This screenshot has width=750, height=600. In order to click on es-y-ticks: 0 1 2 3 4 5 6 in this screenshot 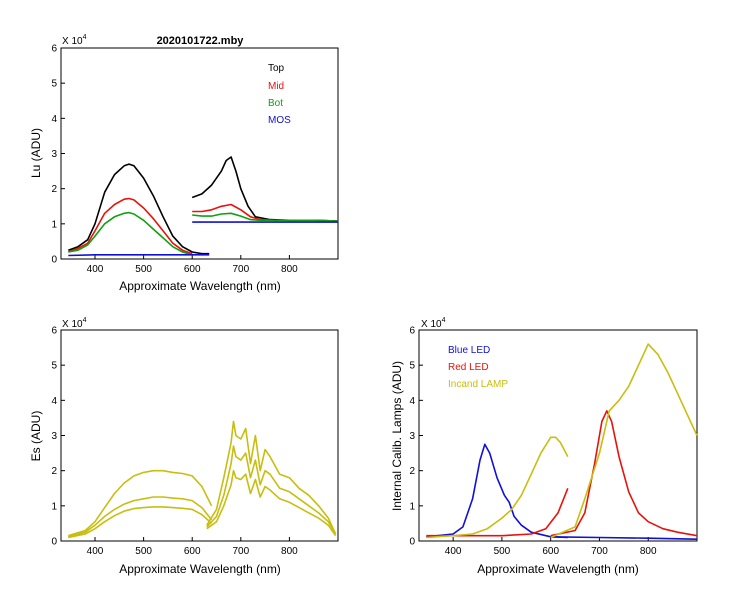, I will do `click(58, 437)`.